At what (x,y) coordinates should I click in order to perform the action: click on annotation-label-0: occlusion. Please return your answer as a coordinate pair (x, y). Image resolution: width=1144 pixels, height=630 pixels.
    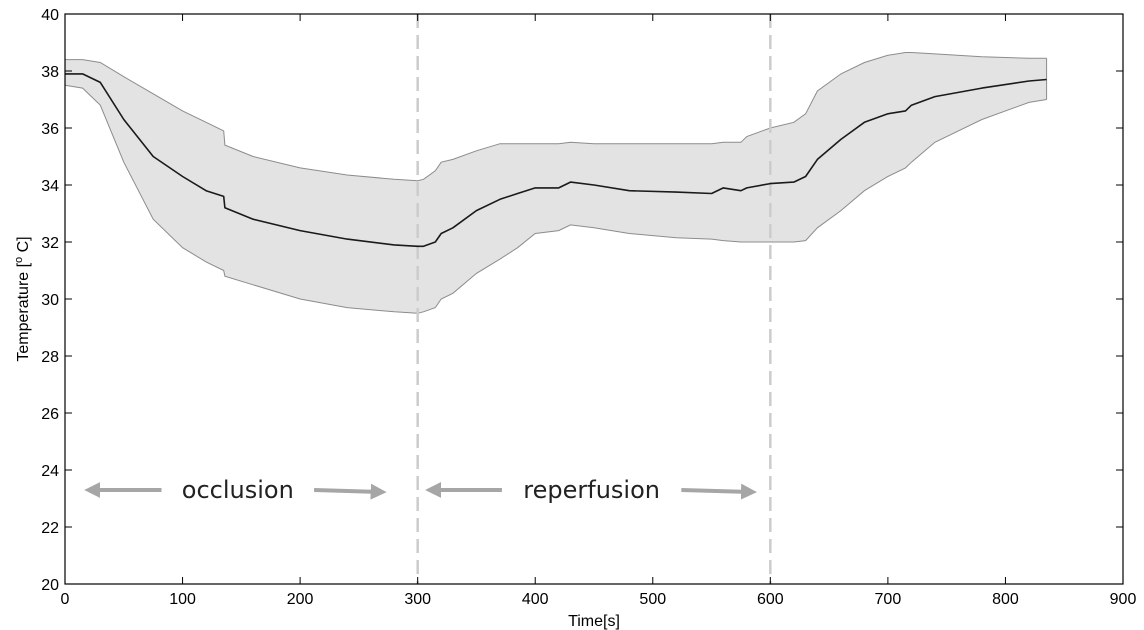
    Looking at the image, I should click on (238, 490).